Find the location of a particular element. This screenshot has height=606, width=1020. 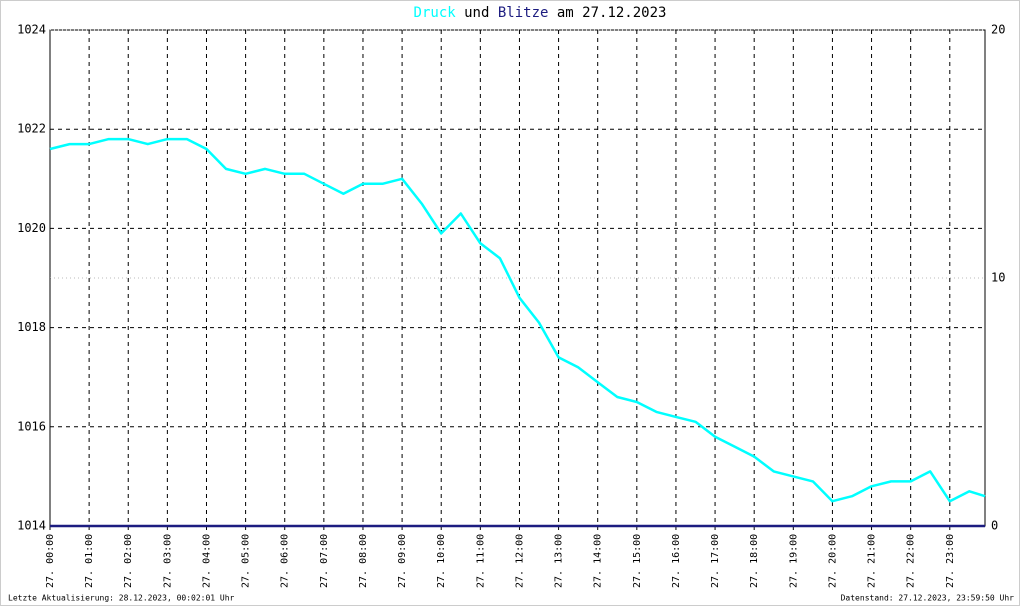

x-tick-label: 27. 05:00 is located at coordinates (246, 561).